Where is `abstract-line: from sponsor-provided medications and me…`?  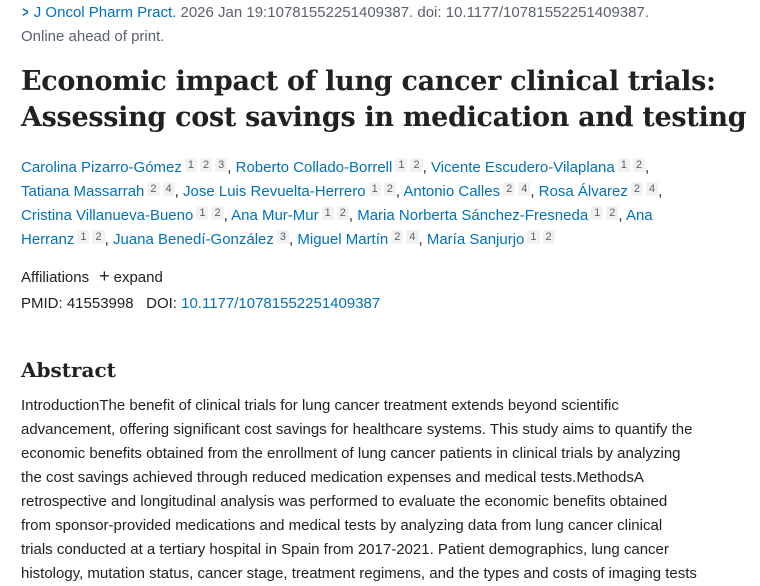 abstract-line: from sponsor-provided medications and me… is located at coordinates (342, 525).